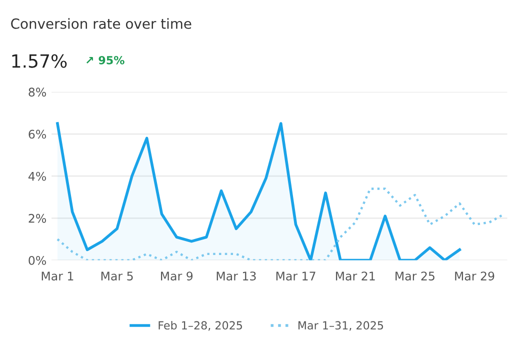 This screenshot has height=338, width=515. I want to click on x-tick-label: Mar 25, so click(415, 276).